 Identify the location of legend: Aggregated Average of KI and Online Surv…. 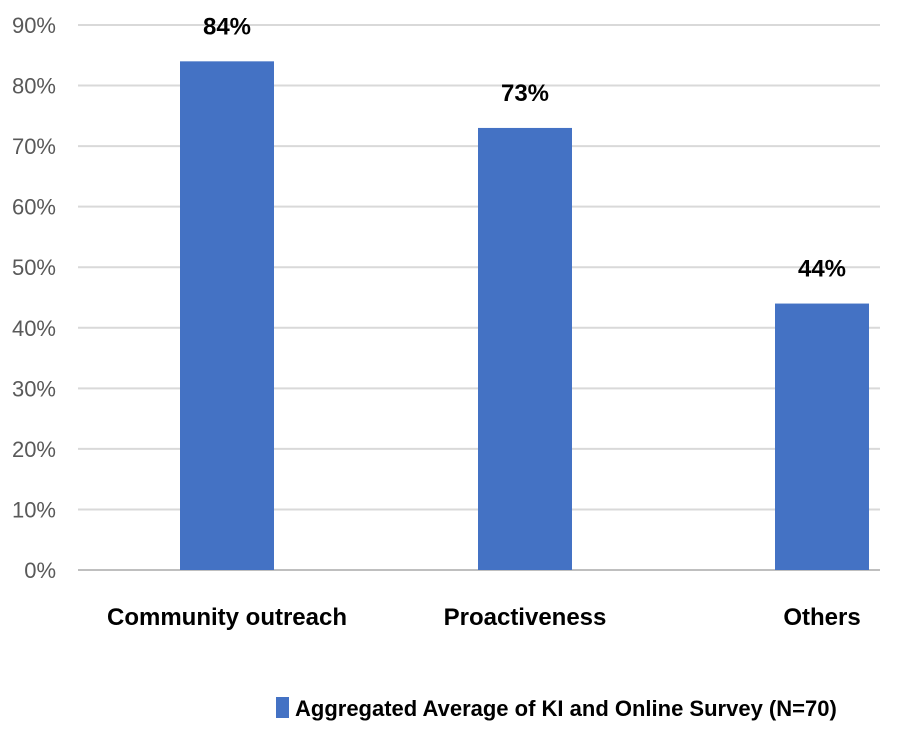
(556, 708).